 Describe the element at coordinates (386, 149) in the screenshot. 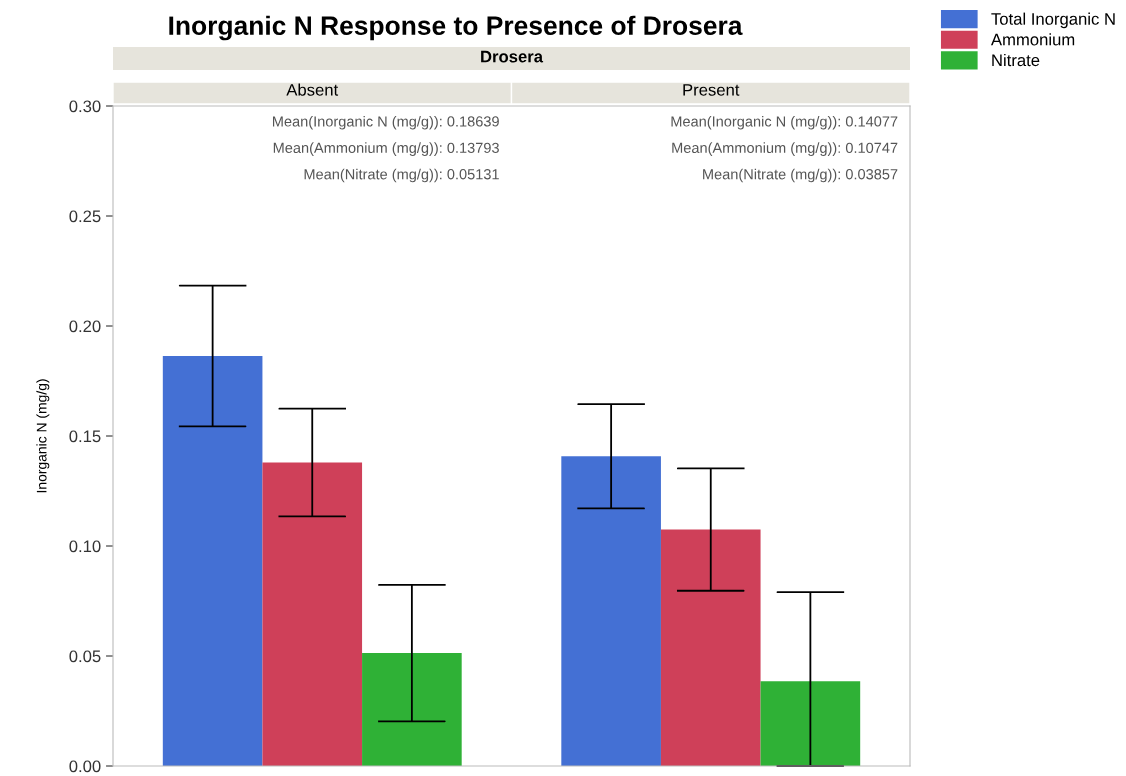

I see `annotation: Mean(Ammonium (mg/g)): 0.13793` at that location.